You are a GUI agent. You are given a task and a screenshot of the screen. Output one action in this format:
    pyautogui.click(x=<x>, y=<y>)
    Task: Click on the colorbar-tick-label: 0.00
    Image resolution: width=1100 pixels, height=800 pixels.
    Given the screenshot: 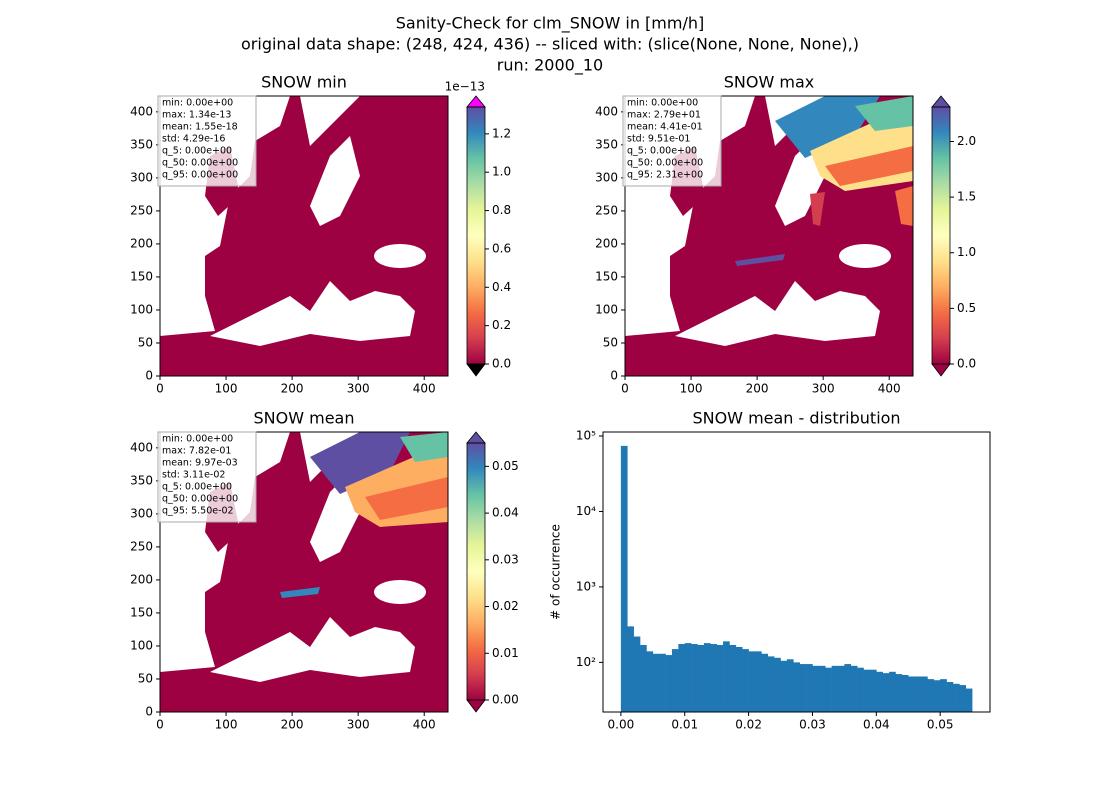 What is the action you would take?
    pyautogui.click(x=505, y=700)
    